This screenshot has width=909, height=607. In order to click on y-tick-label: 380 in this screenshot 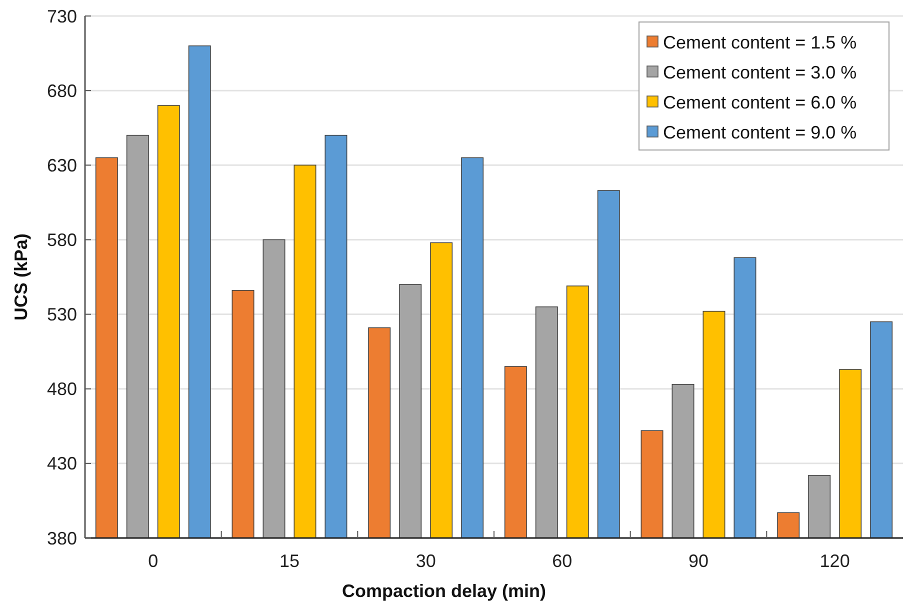, I will do `click(61, 538)`.